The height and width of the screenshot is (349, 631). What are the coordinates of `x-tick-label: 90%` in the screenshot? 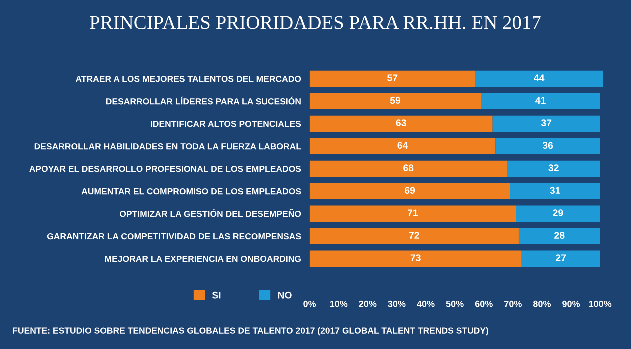 It's located at (571, 304).